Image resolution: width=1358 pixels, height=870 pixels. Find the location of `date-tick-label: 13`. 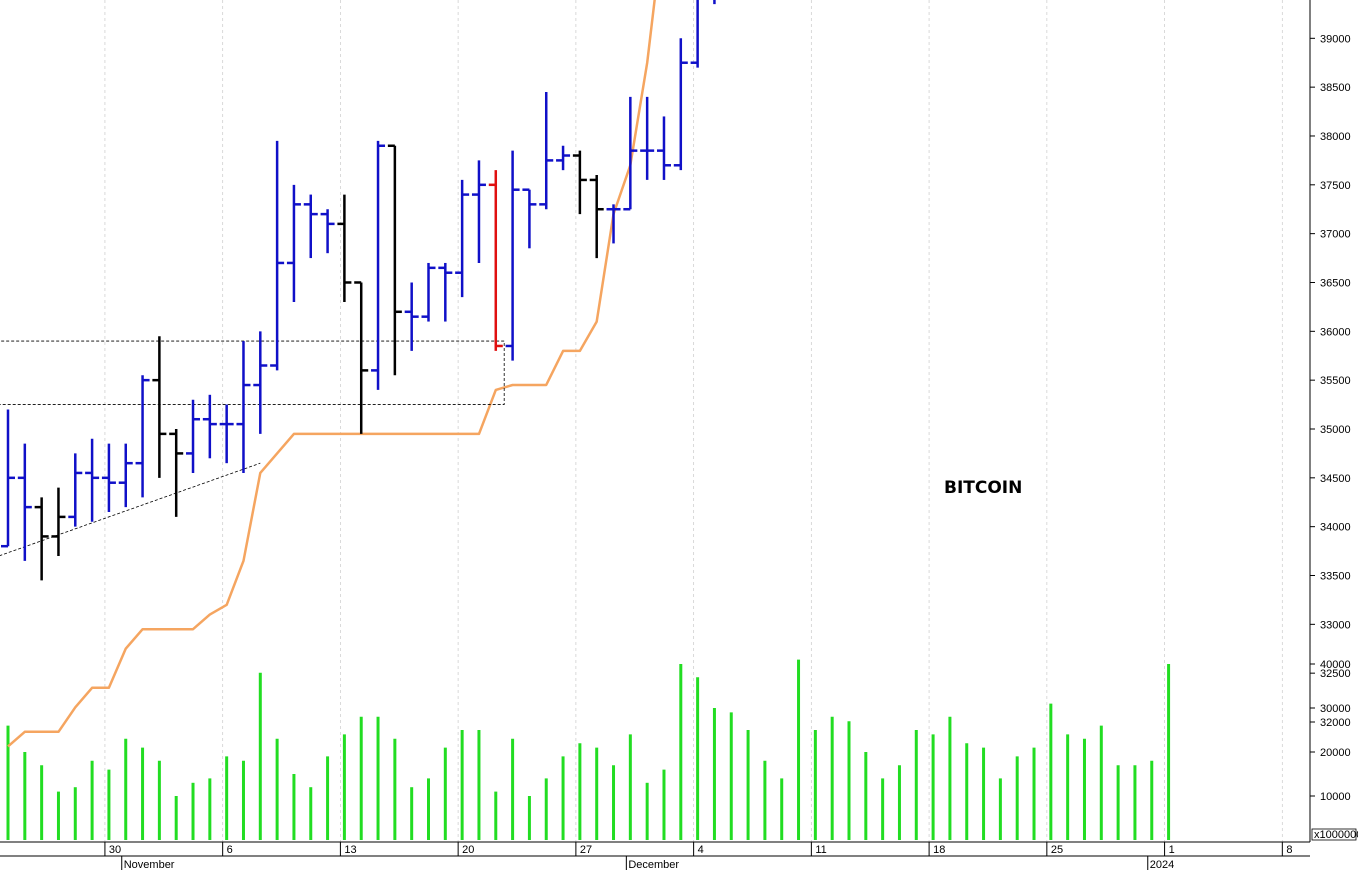

date-tick-label: 13 is located at coordinates (350, 850).